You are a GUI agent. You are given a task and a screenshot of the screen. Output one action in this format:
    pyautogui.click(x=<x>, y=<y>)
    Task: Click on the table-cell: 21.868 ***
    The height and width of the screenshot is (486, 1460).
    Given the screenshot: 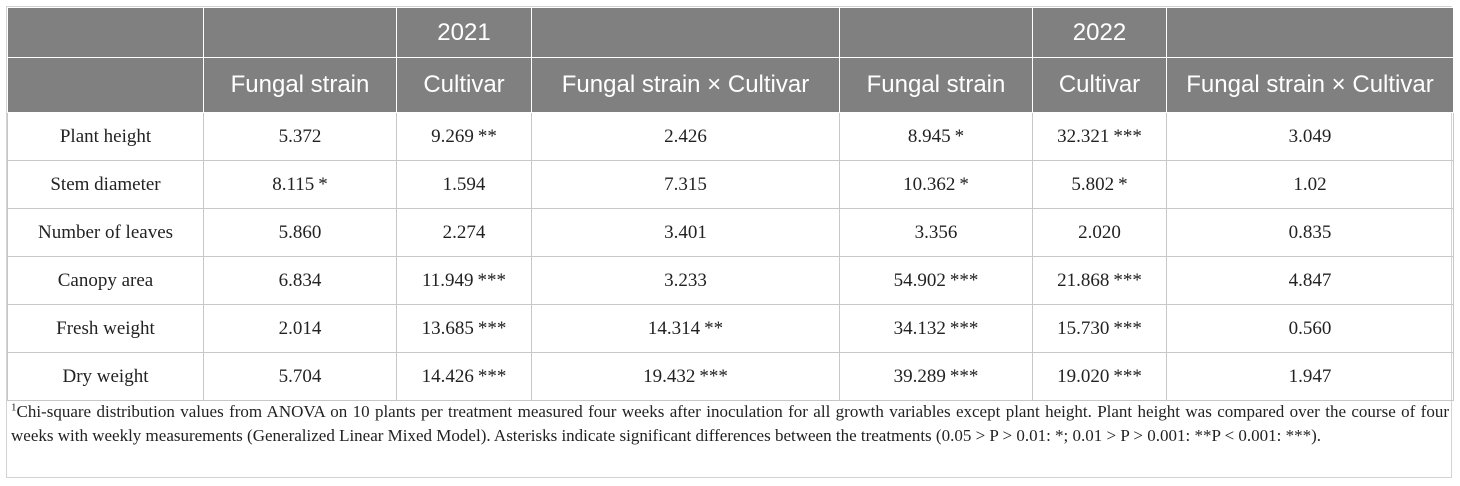 What is the action you would take?
    pyautogui.click(x=1099, y=280)
    